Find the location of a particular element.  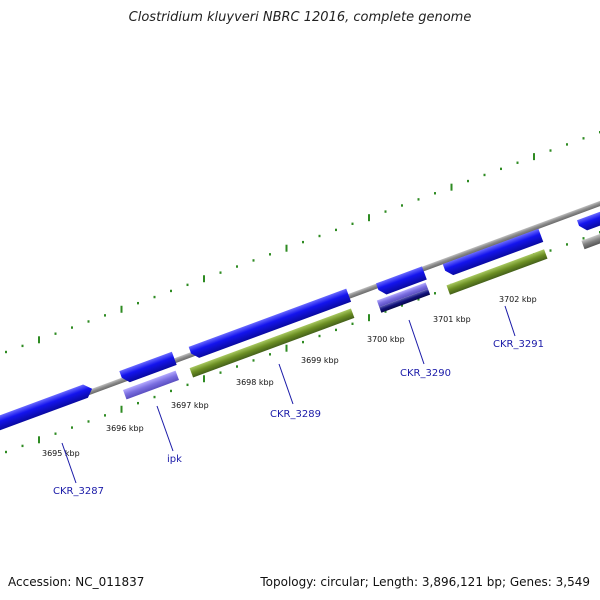

kbp-label: 3700 kbp is located at coordinates (386, 339).